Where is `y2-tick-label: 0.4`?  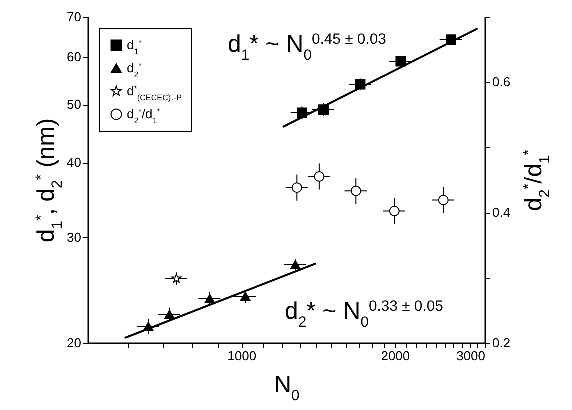 y2-tick-label: 0.4 is located at coordinates (501, 212).